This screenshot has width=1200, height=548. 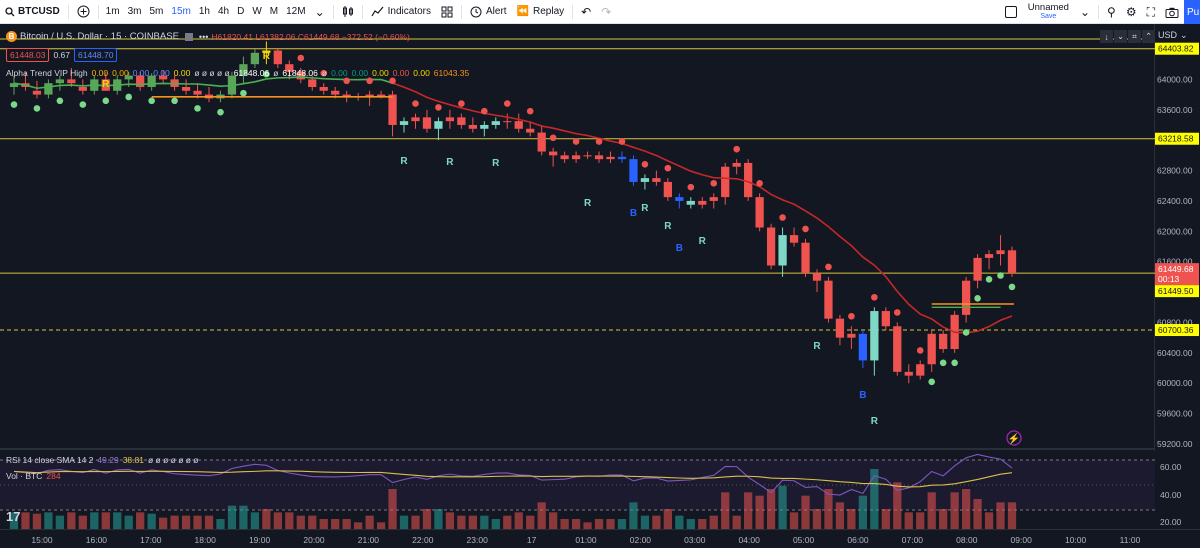 I want to click on pane-close-icon: ⌃, so click(x=1148, y=36).